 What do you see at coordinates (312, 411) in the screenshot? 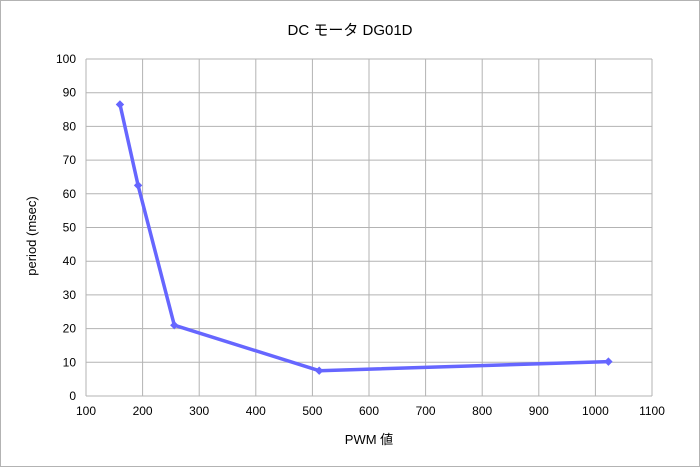
I see `x-tick-label: 500` at bounding box center [312, 411].